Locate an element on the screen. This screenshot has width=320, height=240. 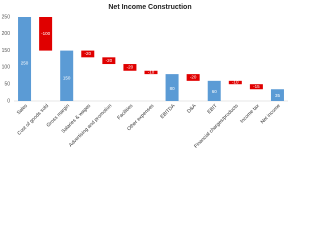
x-tick-label: Income tax is located at coordinates (250, 114).